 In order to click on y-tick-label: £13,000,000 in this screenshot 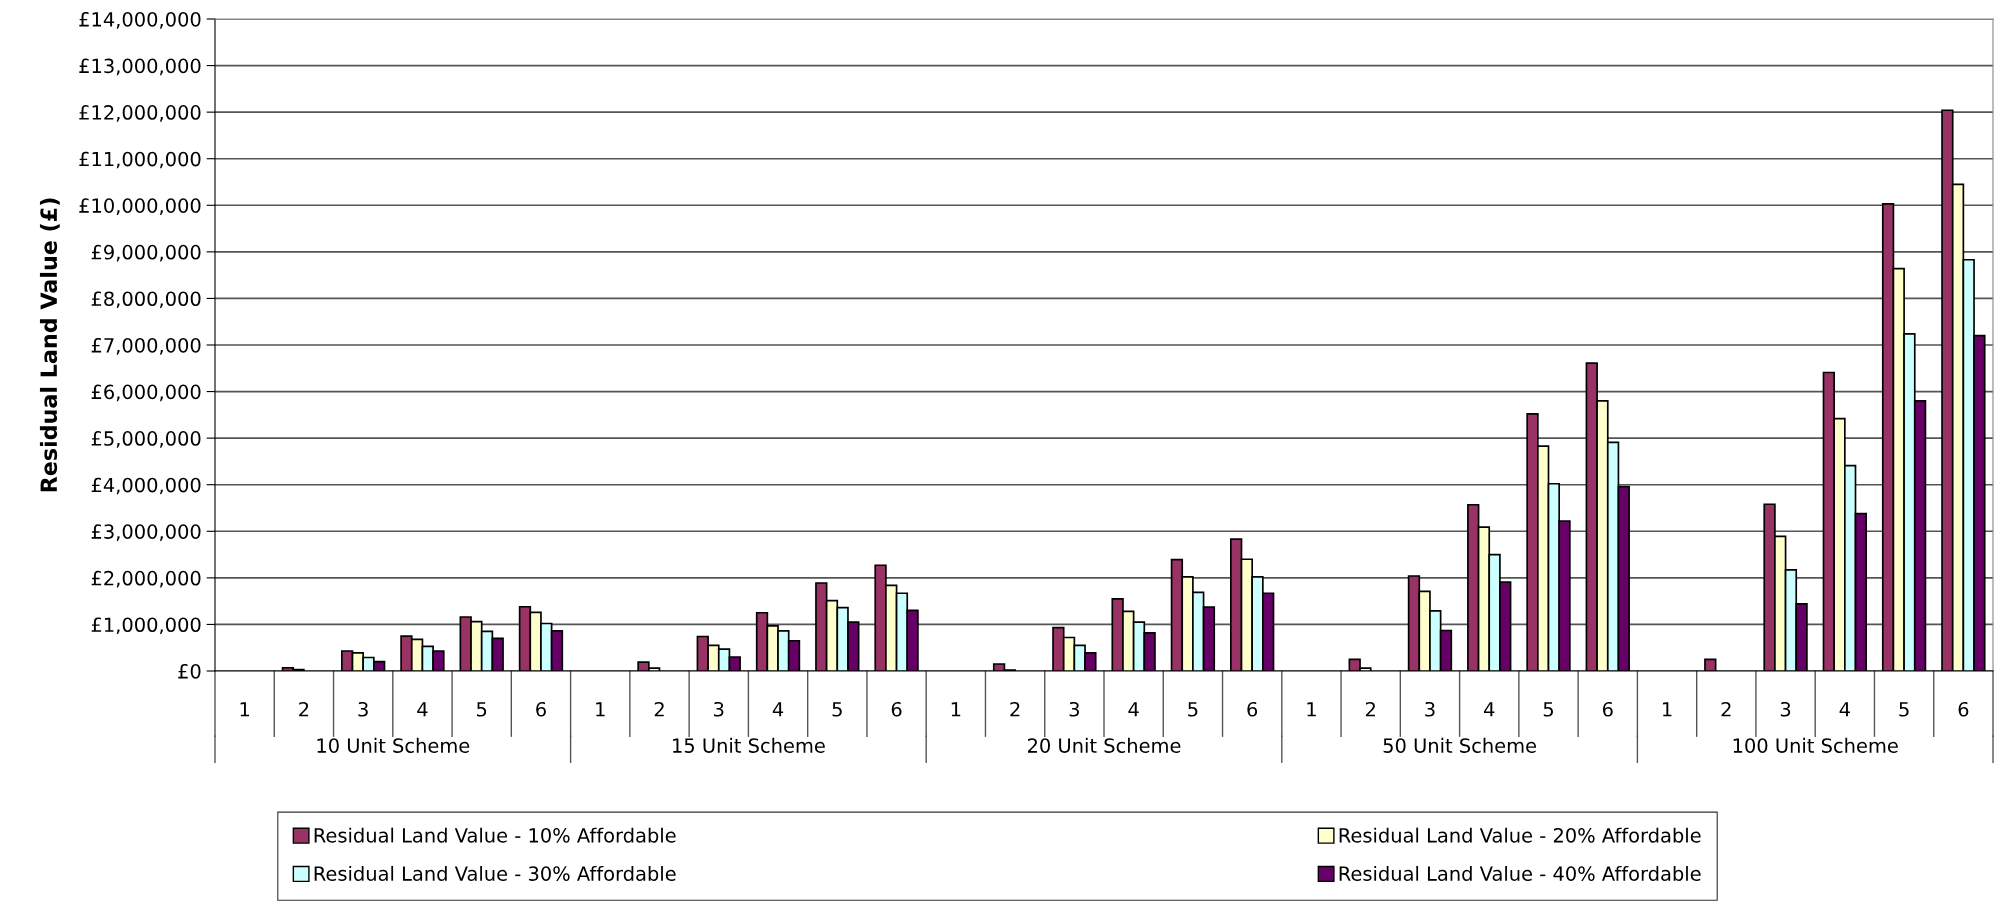, I will do `click(140, 67)`.